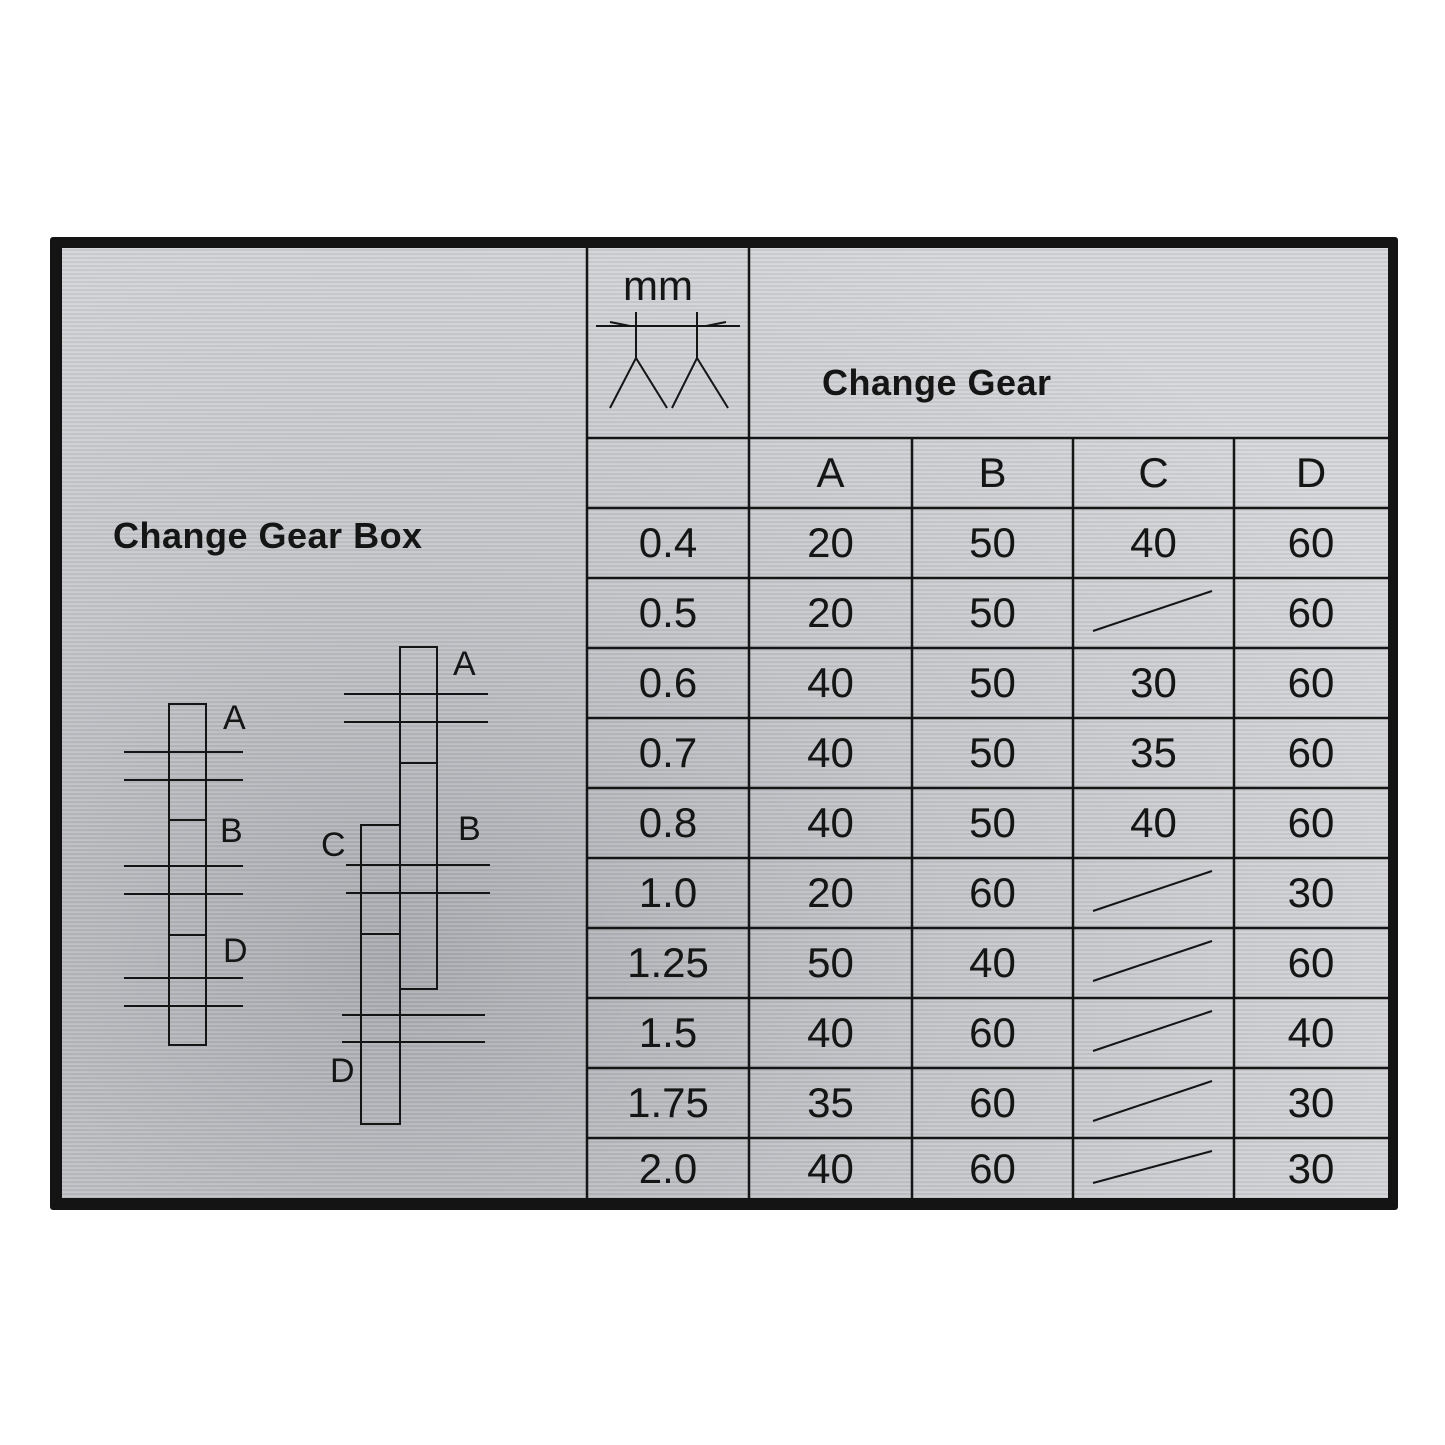 Image resolution: width=1445 pixels, height=1445 pixels. Describe the element at coordinates (416, 885) in the screenshot. I see `gear-diagram-compound` at that location.